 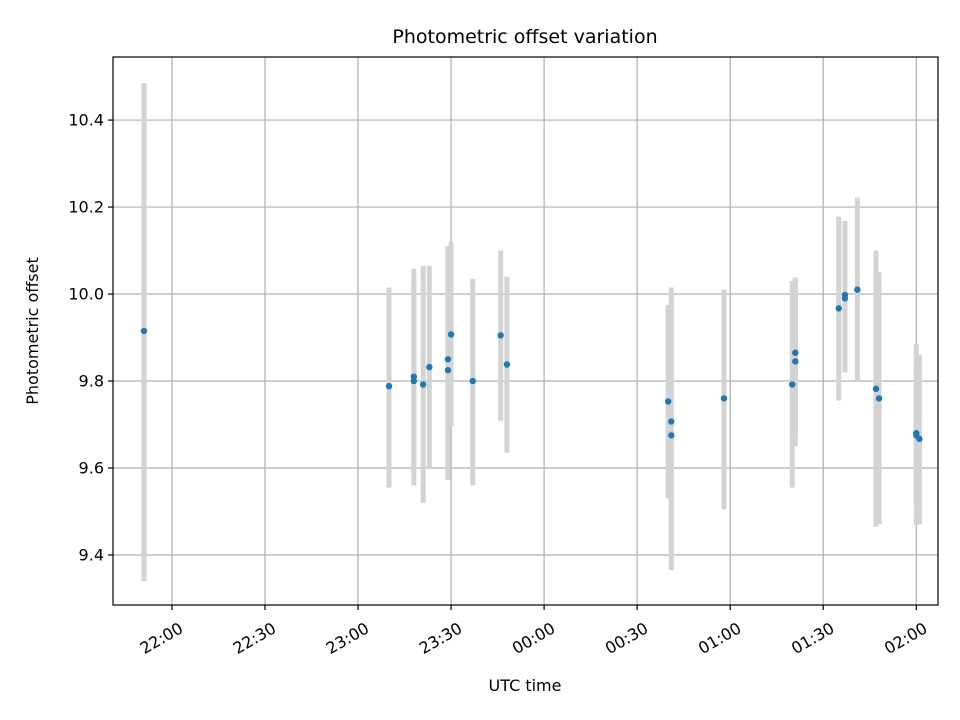 I want to click on x-tick-label: 23:00, so click(x=347, y=638).